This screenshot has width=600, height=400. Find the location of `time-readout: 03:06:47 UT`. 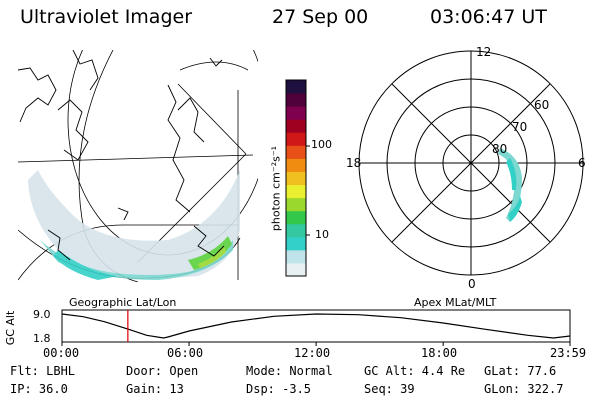

time-readout: 03:06:47 UT is located at coordinates (488, 17).